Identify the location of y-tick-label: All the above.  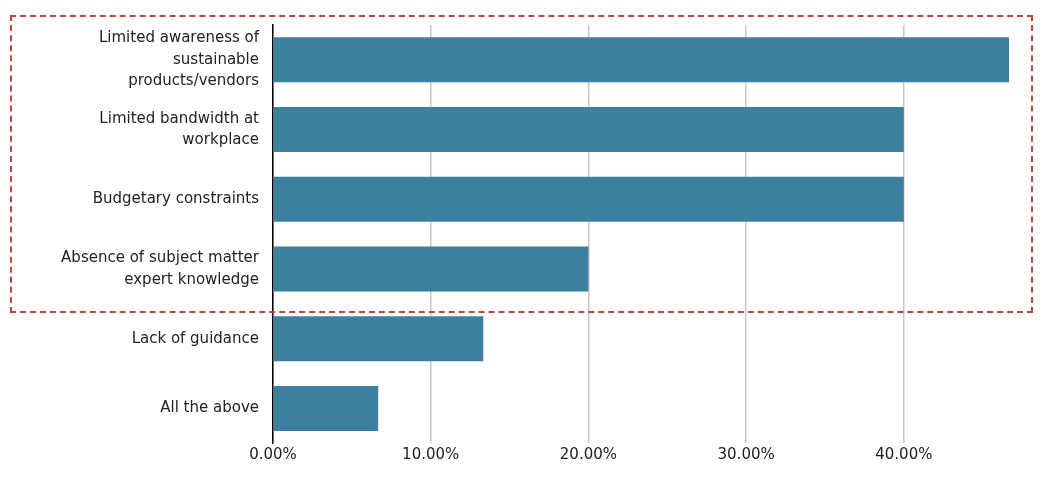
(209, 407).